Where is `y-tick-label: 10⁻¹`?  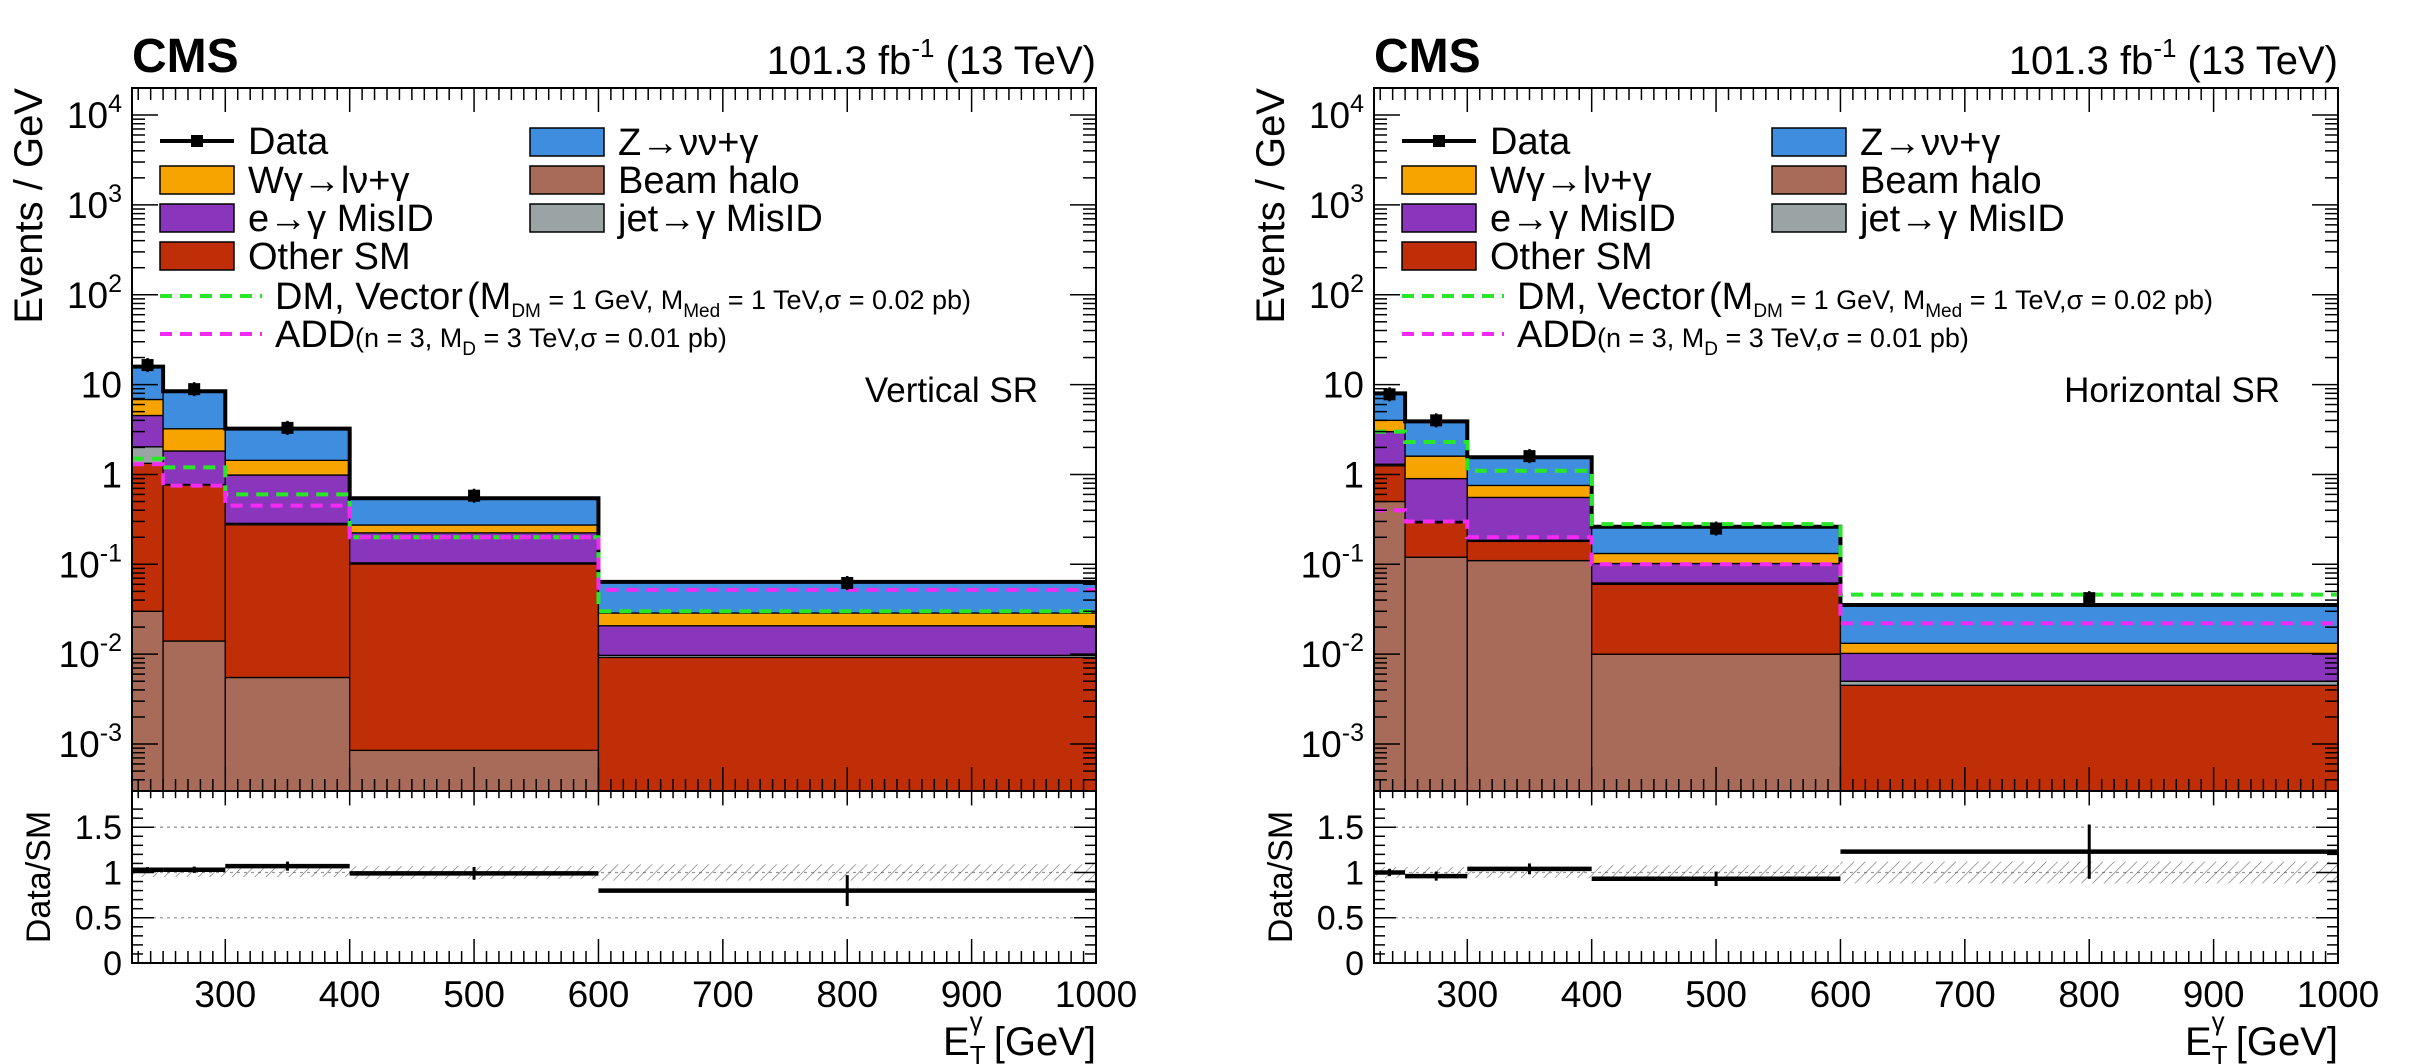 y-tick-label: 10⁻¹ is located at coordinates (1332, 562).